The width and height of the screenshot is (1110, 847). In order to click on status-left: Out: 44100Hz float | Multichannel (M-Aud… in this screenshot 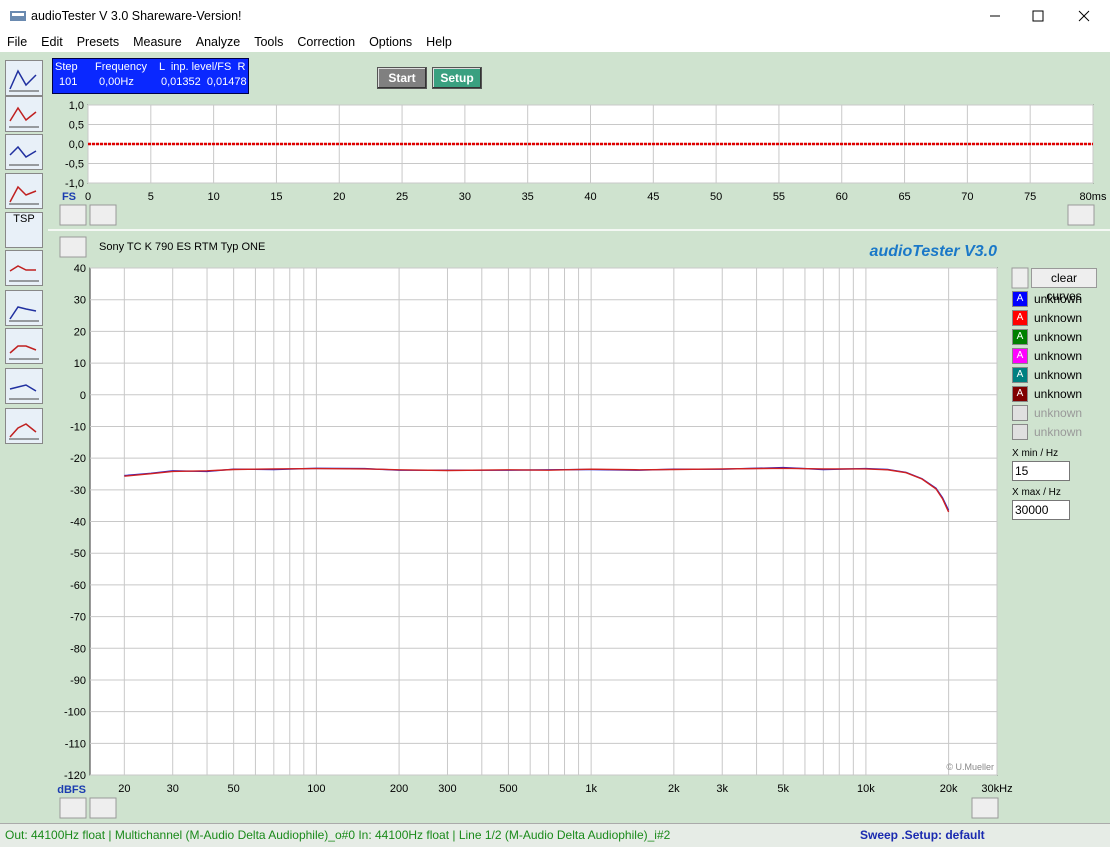, I will do `click(338, 835)`.